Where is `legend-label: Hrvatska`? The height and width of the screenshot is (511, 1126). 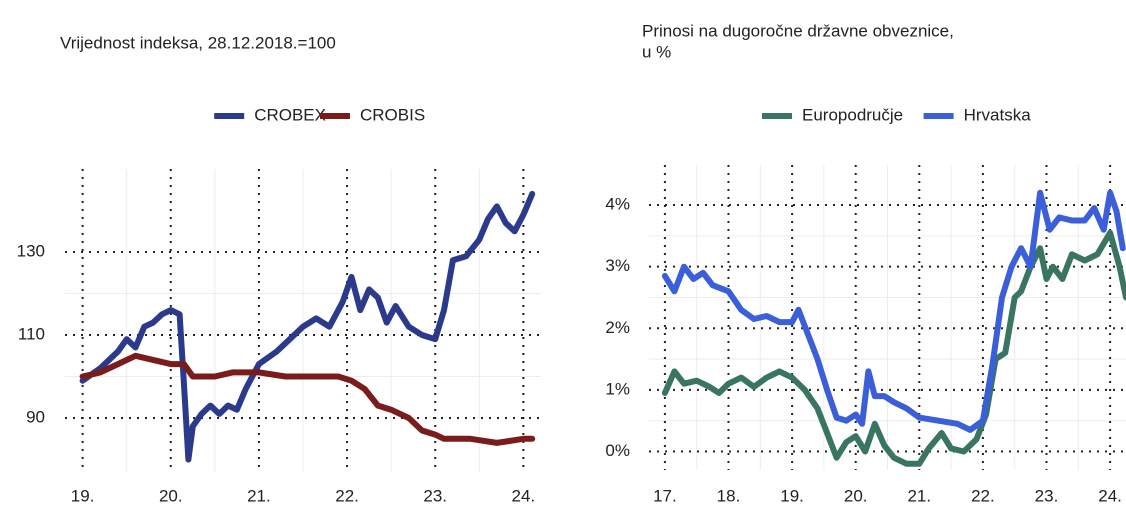
legend-label: Hrvatska is located at coordinates (998, 114).